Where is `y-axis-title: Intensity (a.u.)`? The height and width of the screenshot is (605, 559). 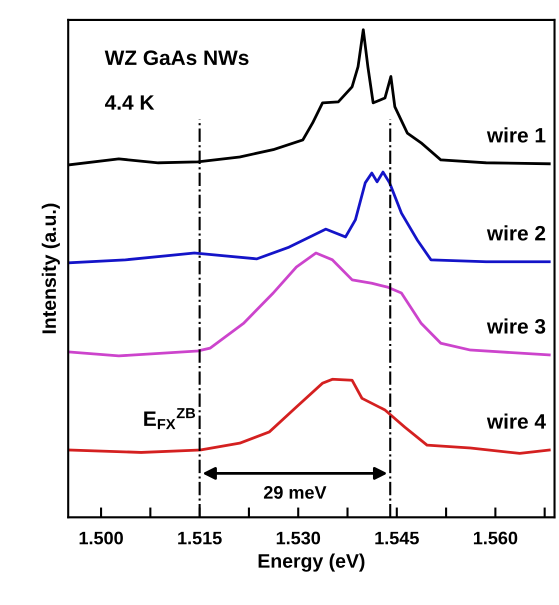
y-axis-title: Intensity (a.u.) is located at coordinates (51, 269).